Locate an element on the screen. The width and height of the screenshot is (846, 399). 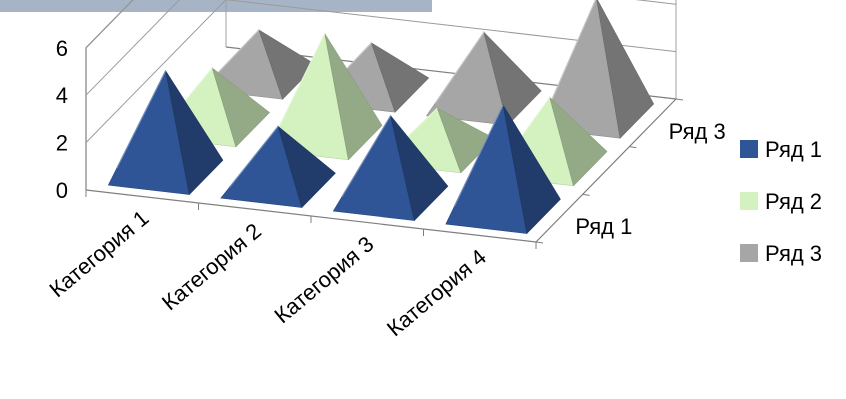
y-tick-label: 4 is located at coordinates (62, 95).